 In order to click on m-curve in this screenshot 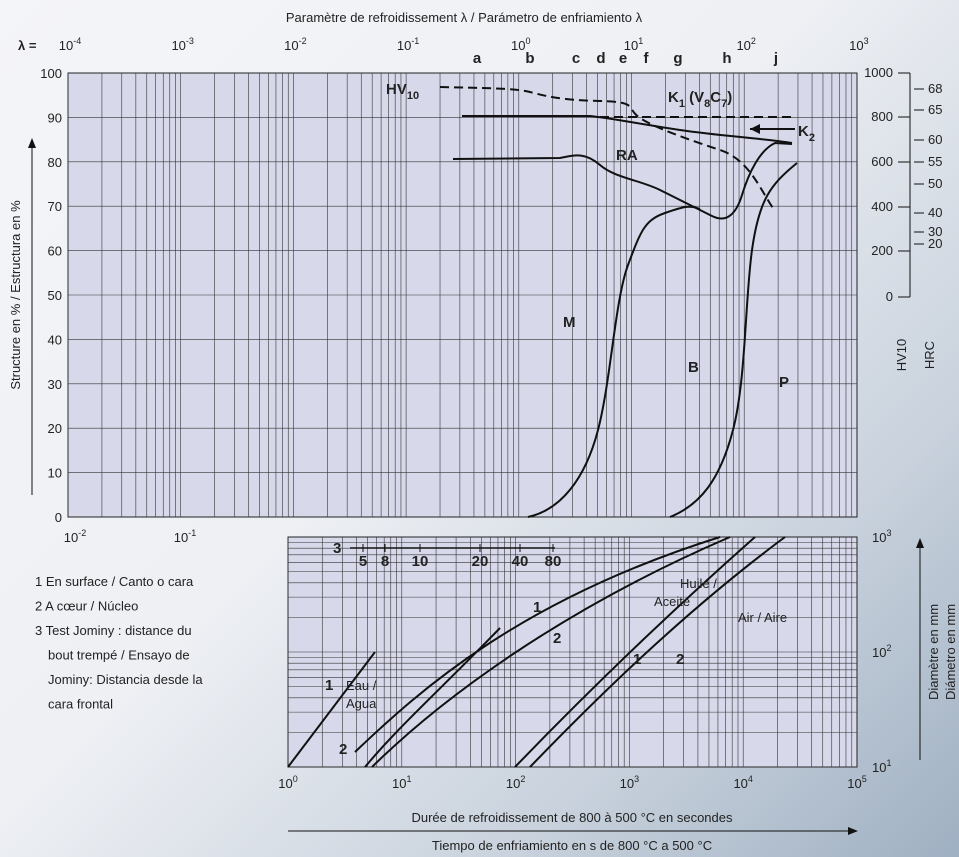, I will do `click(614, 361)`.